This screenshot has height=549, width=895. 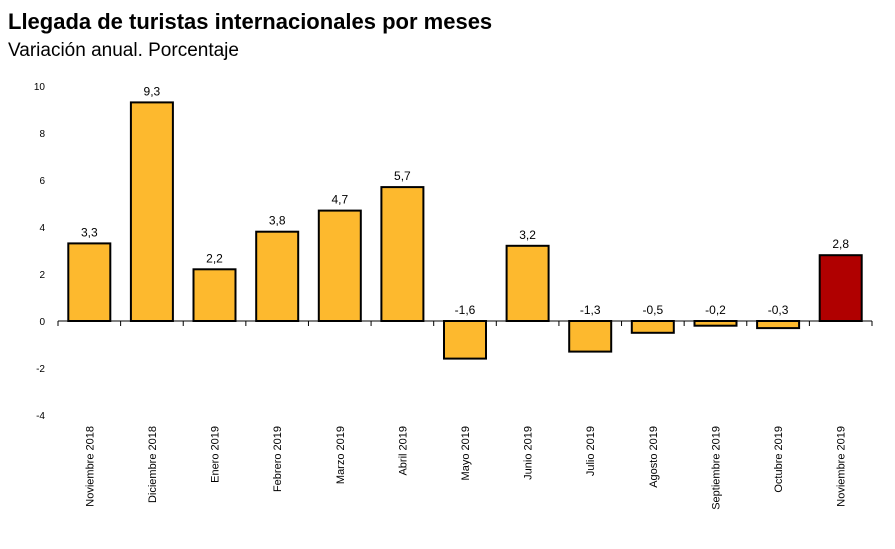 I want to click on category-label: Febrero 2019, so click(x=278, y=459).